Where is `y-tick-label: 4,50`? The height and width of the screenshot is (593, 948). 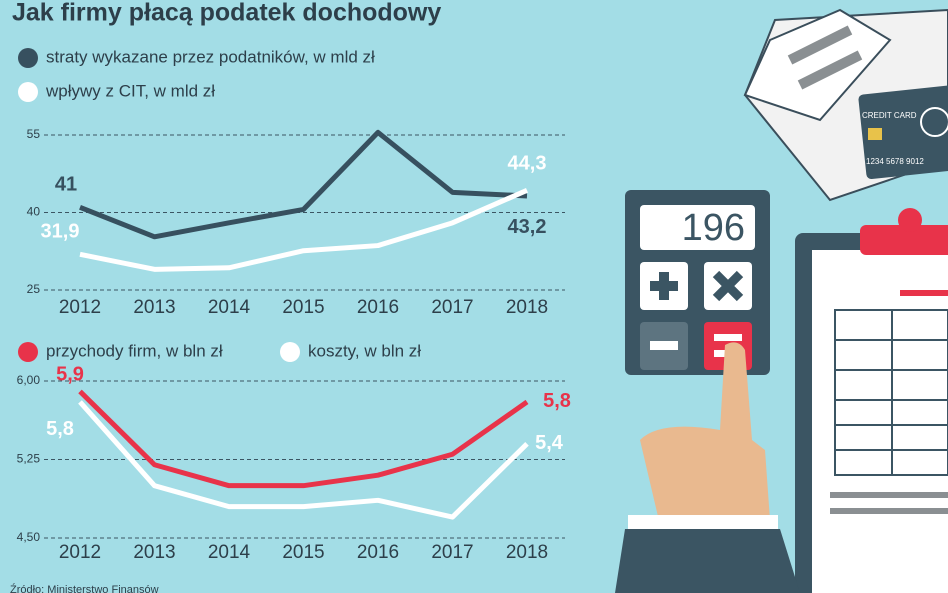 y-tick-label: 4,50 is located at coordinates (29, 537).